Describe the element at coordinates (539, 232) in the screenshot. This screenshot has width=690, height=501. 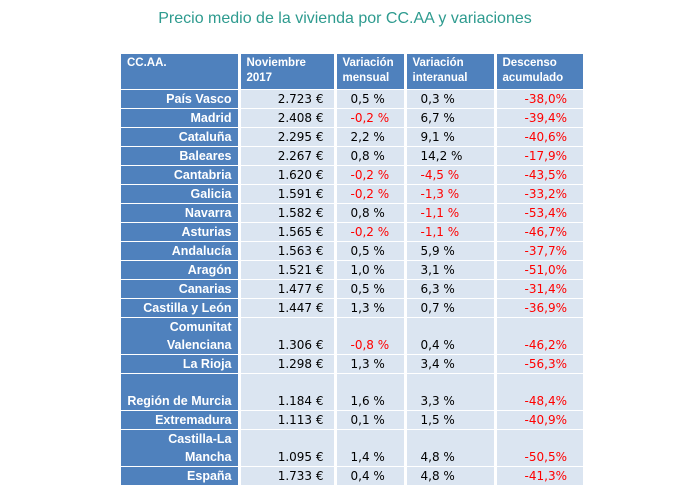
I see `accumulated-drop-cell: -46,7%` at that location.